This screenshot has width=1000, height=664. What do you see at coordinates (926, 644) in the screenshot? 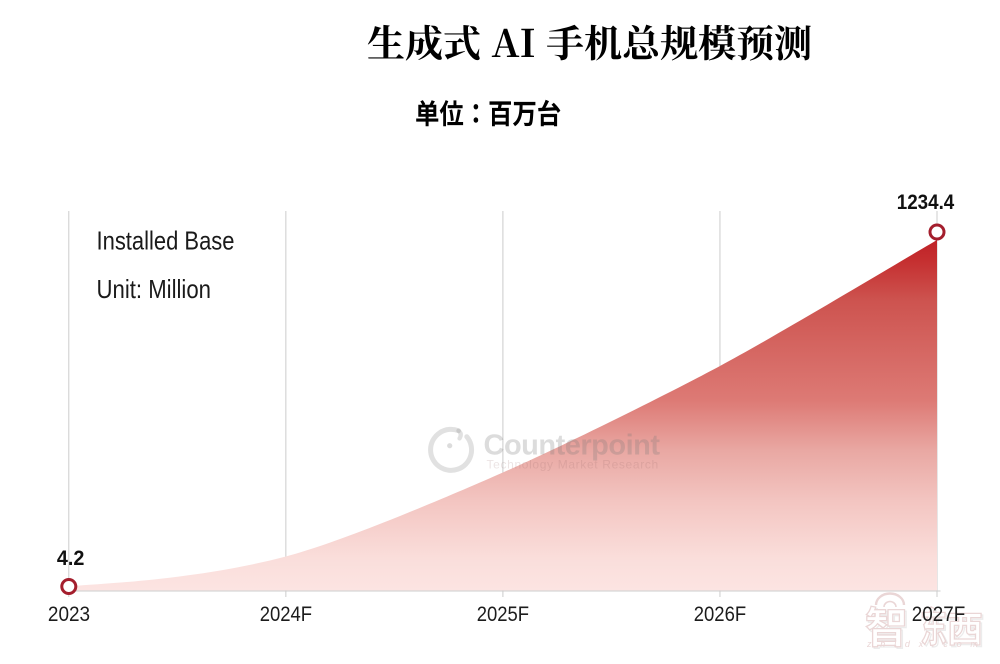
I see `svg-text: zhidx.com` at bounding box center [926, 644].